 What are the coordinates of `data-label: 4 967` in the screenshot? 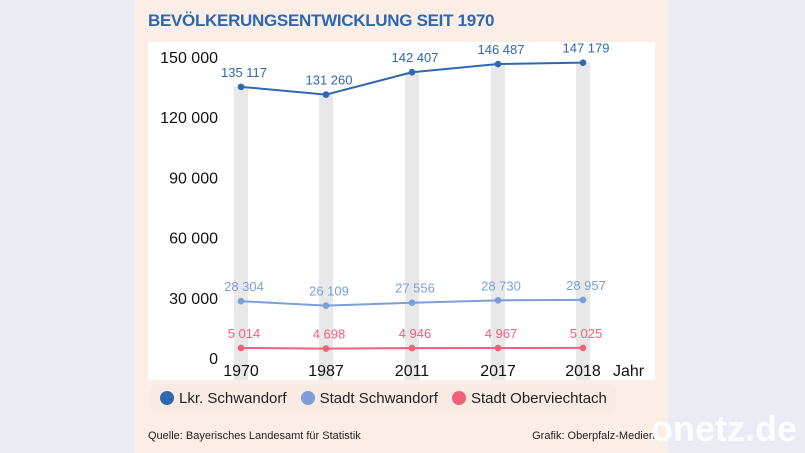 It's located at (501, 333).